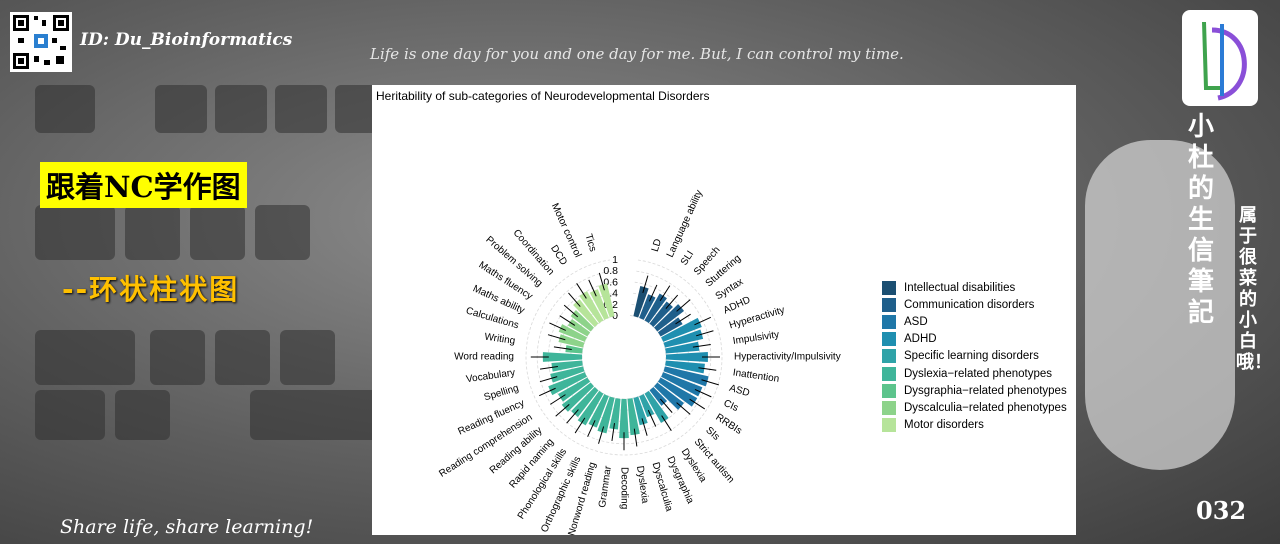 The width and height of the screenshot is (1280, 544). What do you see at coordinates (978, 373) in the screenshot?
I see `legend-label: Dyslexia−related phenotypes` at bounding box center [978, 373].